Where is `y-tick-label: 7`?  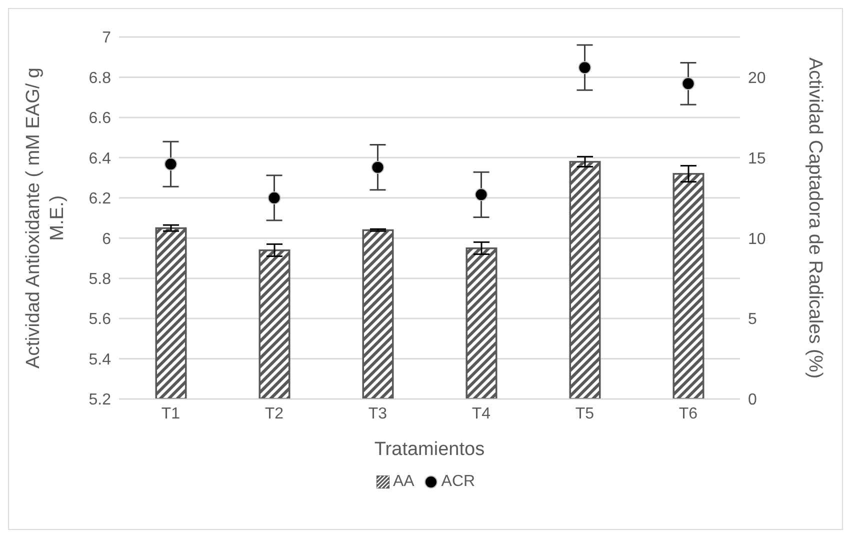 y-tick-label: 7 is located at coordinates (107, 38).